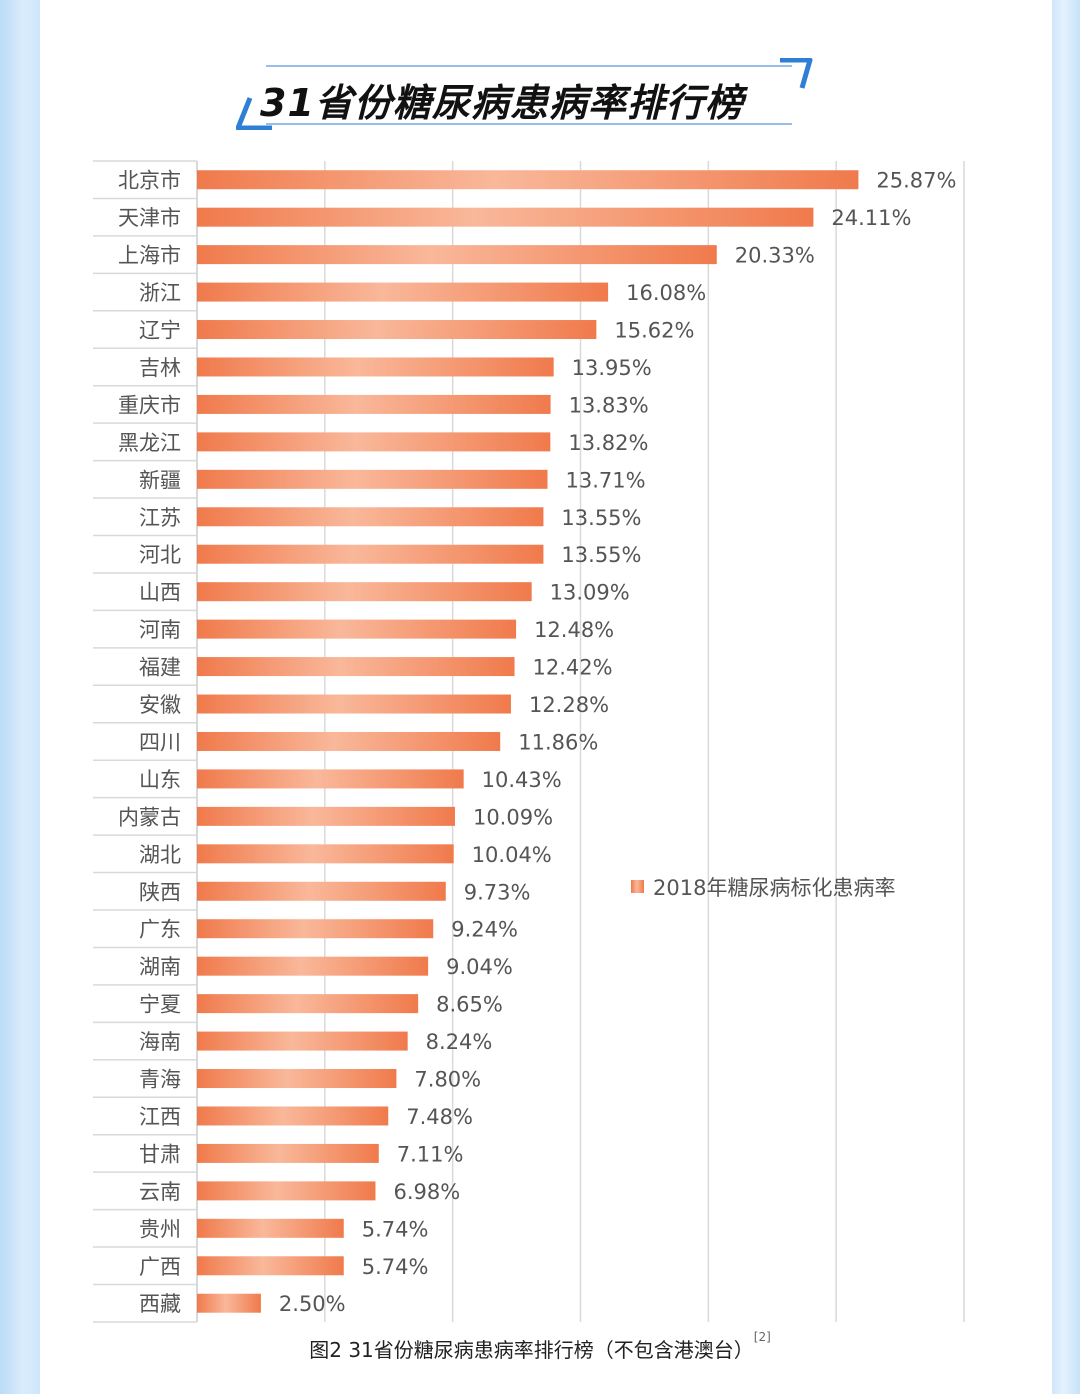 Image resolution: width=1080 pixels, height=1394 pixels. I want to click on data-label: 15.62%, so click(654, 331).